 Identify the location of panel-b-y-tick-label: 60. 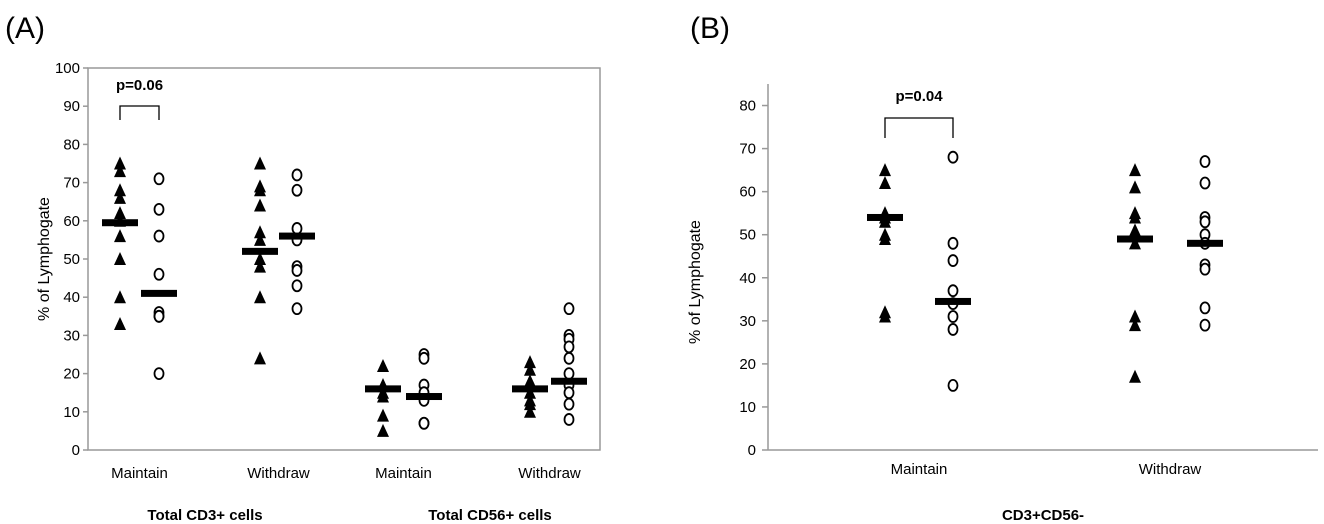
(747, 192).